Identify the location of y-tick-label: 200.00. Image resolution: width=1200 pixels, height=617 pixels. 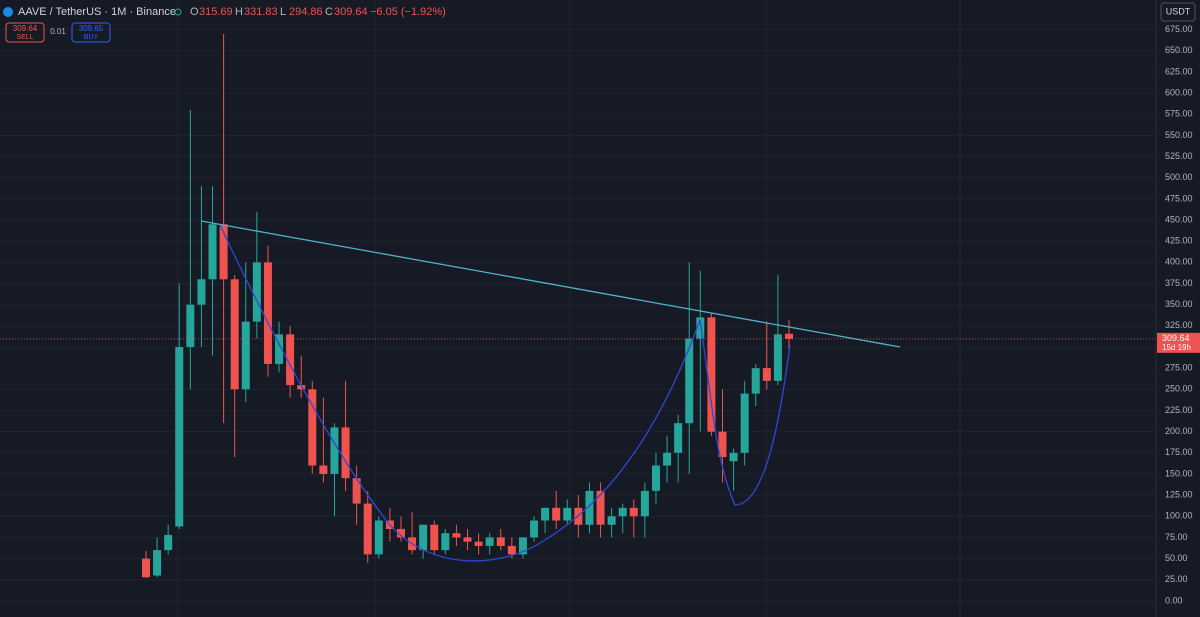
(1179, 431).